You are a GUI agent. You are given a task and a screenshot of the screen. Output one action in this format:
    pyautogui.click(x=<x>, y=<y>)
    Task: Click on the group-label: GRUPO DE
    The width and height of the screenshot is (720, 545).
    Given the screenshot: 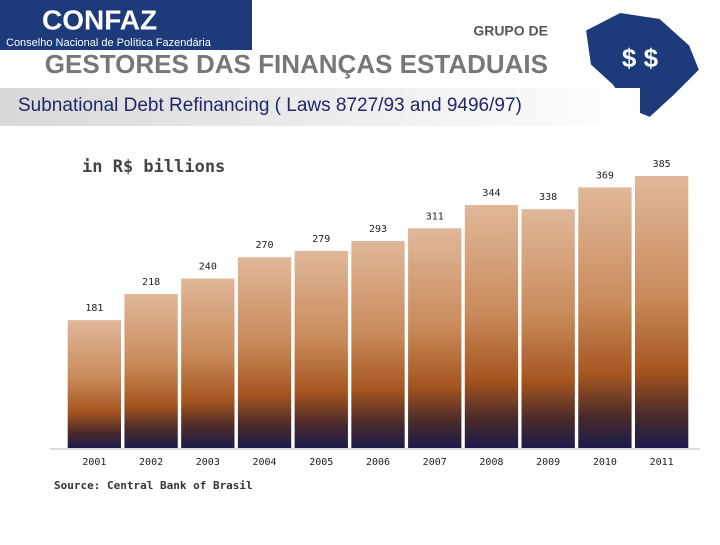 What is the action you would take?
    pyautogui.click(x=510, y=31)
    